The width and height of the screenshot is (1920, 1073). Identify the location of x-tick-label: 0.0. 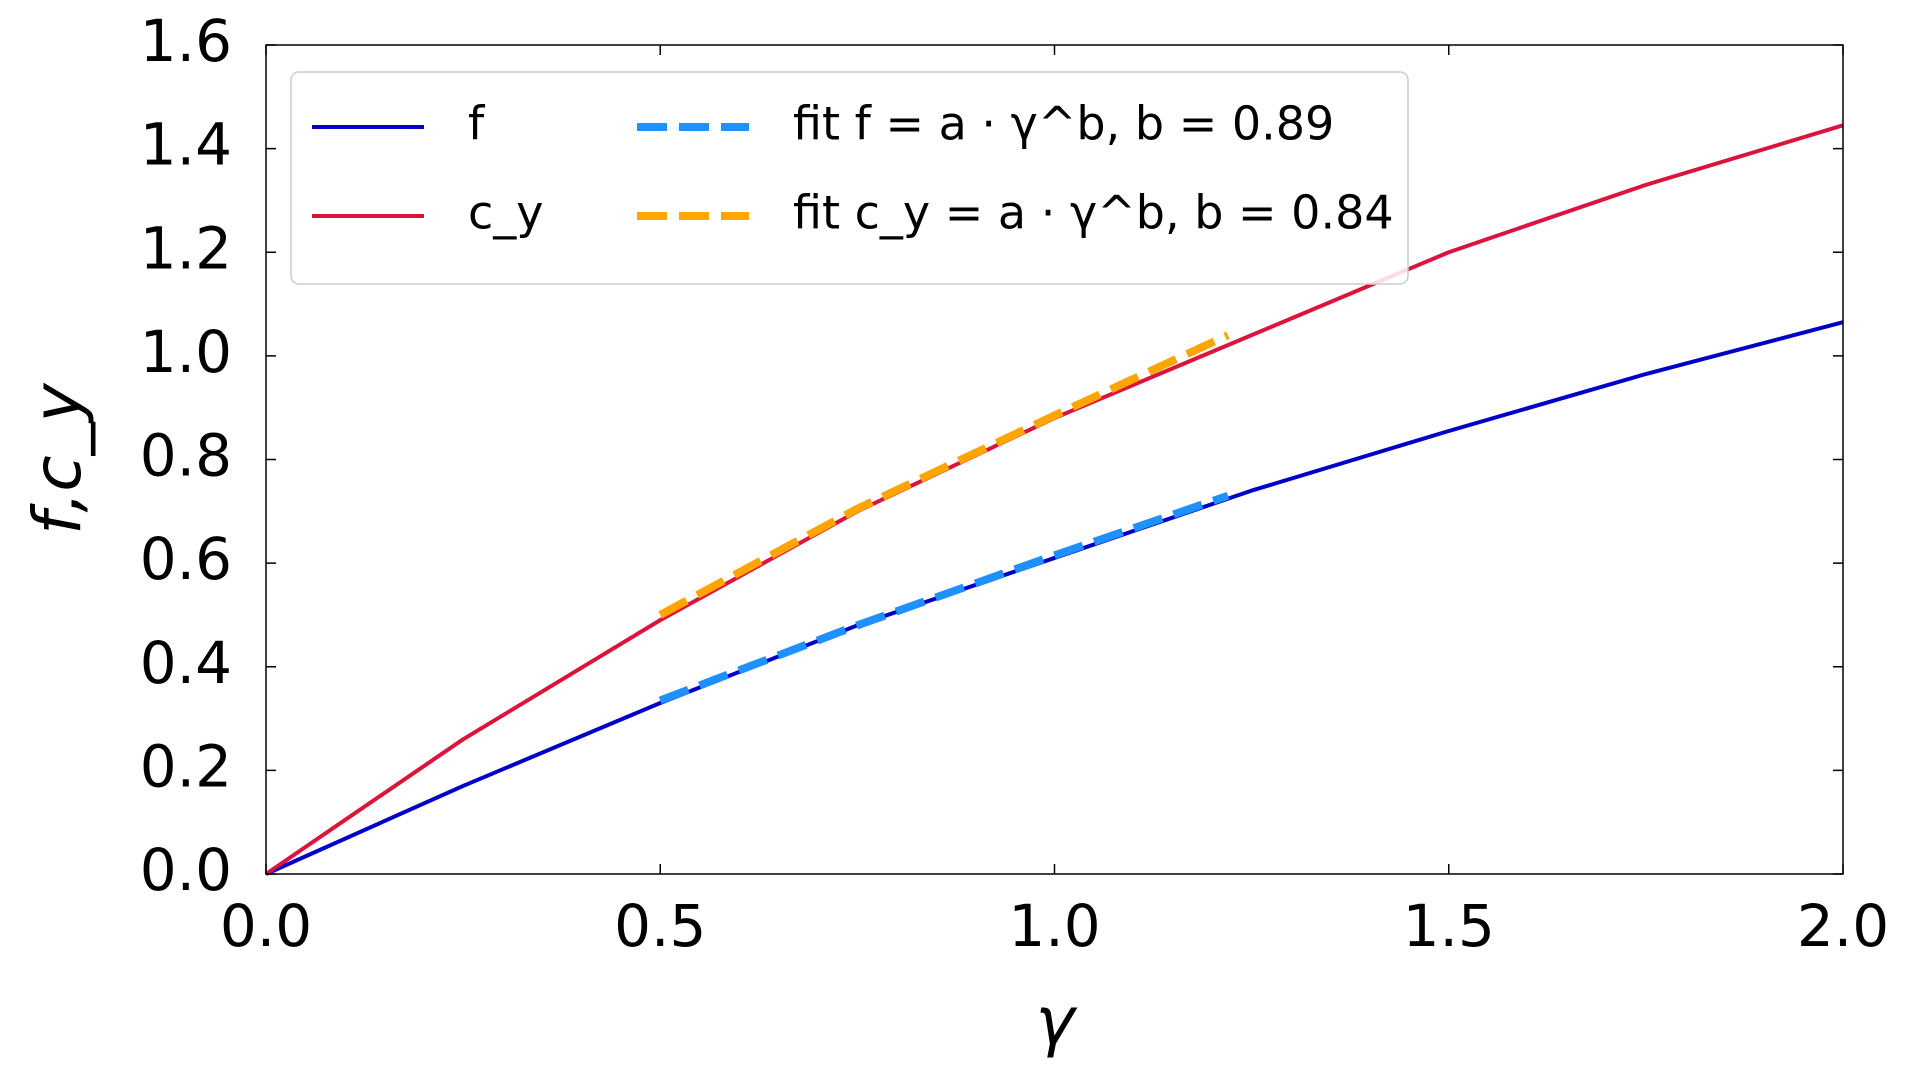
(266, 926).